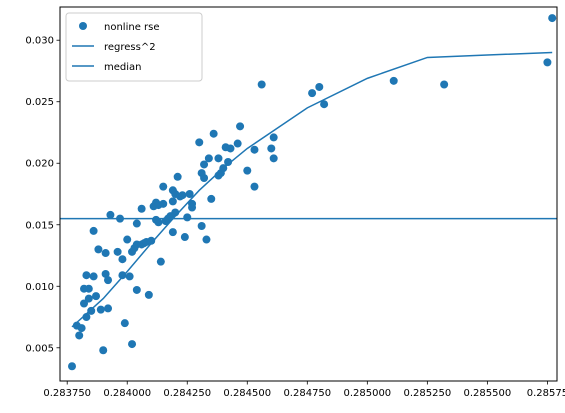 Image resolution: width=565 pixels, height=413 pixels. What do you see at coordinates (42, 195) in the screenshot?
I see `y-axis: 0.005 0.010 0.015 0.020 0.025 0.030` at bounding box center [42, 195].